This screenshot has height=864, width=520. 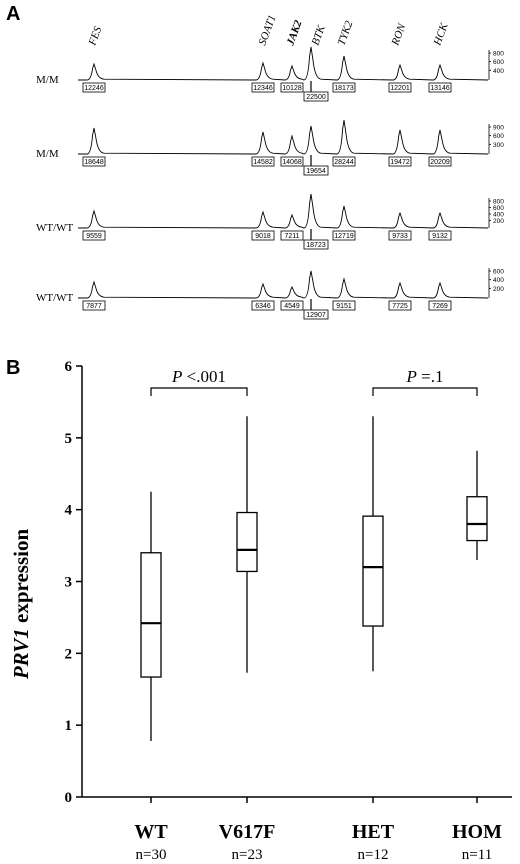 What do you see at coordinates (440, 162) in the screenshot?
I see `peak-value: 20209` at bounding box center [440, 162].